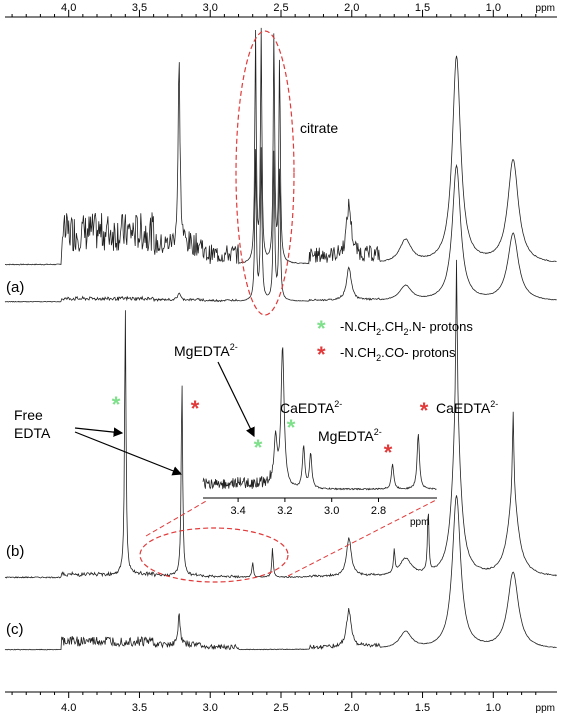 Image resolution: width=562 pixels, height=717 pixels. Describe the element at coordinates (378, 511) in the screenshot. I see `inset-tick-label: 2.8` at that location.